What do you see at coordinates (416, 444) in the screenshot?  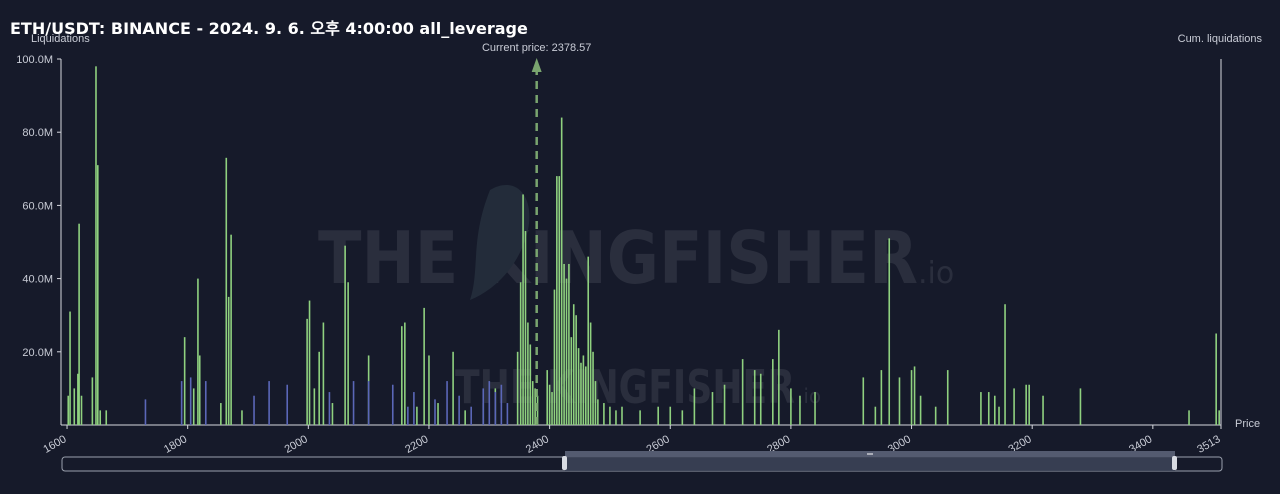 I see `x-tick-label: 2200` at bounding box center [416, 444].